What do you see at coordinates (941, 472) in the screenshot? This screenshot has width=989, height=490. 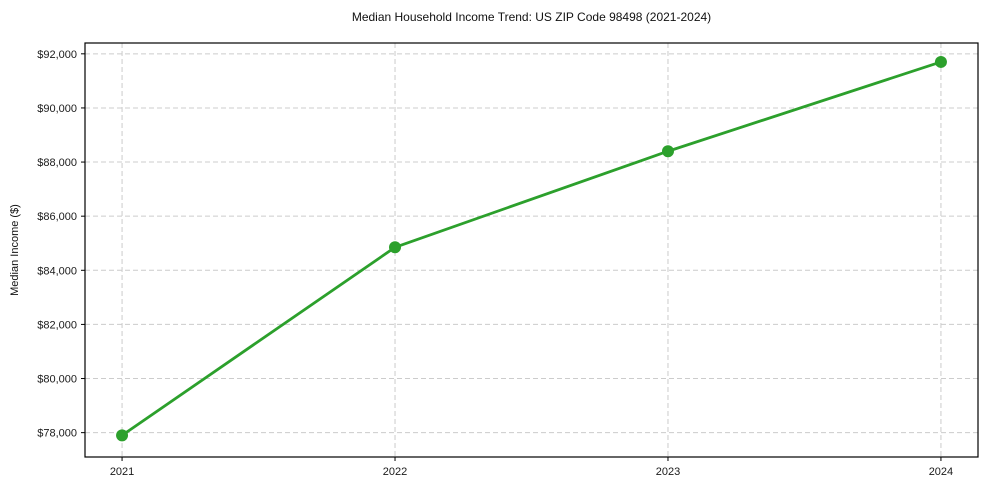 I see `x-tick-label: 2024` at bounding box center [941, 472].